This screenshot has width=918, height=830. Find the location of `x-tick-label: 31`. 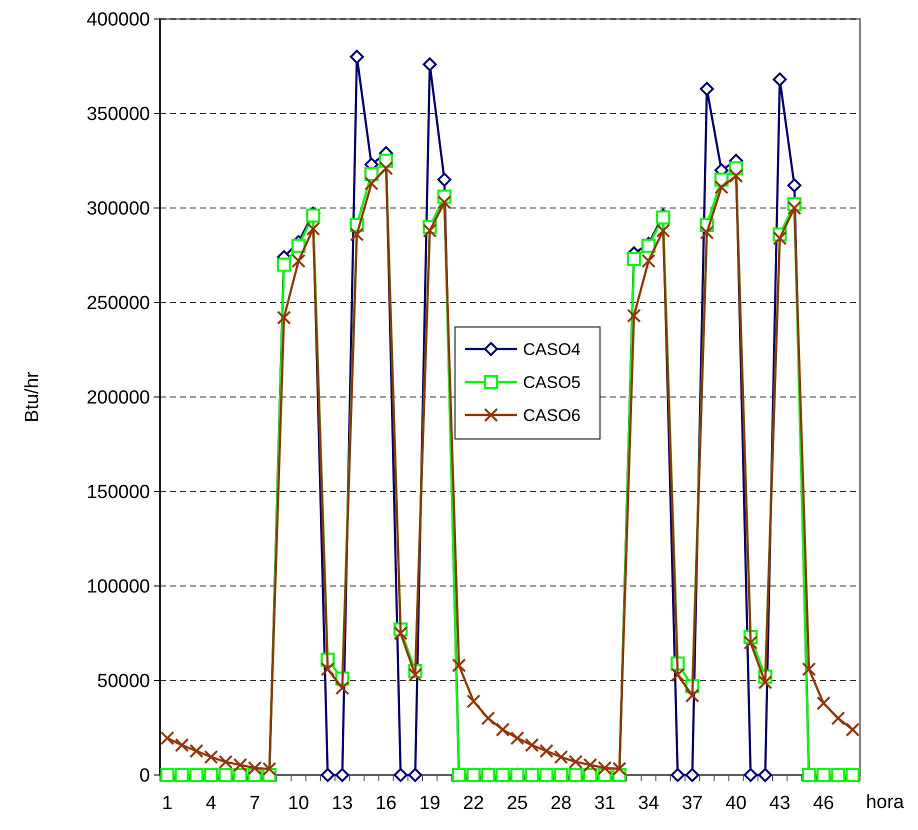

x-tick-label: 31 is located at coordinates (605, 803).